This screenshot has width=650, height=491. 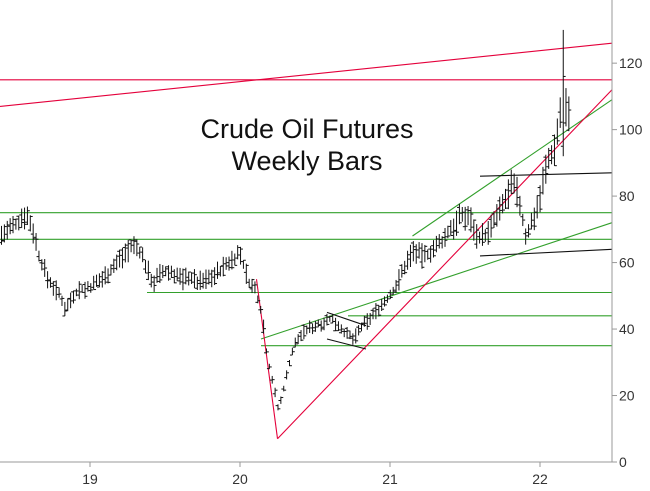 What do you see at coordinates (631, 130) in the screenshot?
I see `y-tick-label: 100` at bounding box center [631, 130].